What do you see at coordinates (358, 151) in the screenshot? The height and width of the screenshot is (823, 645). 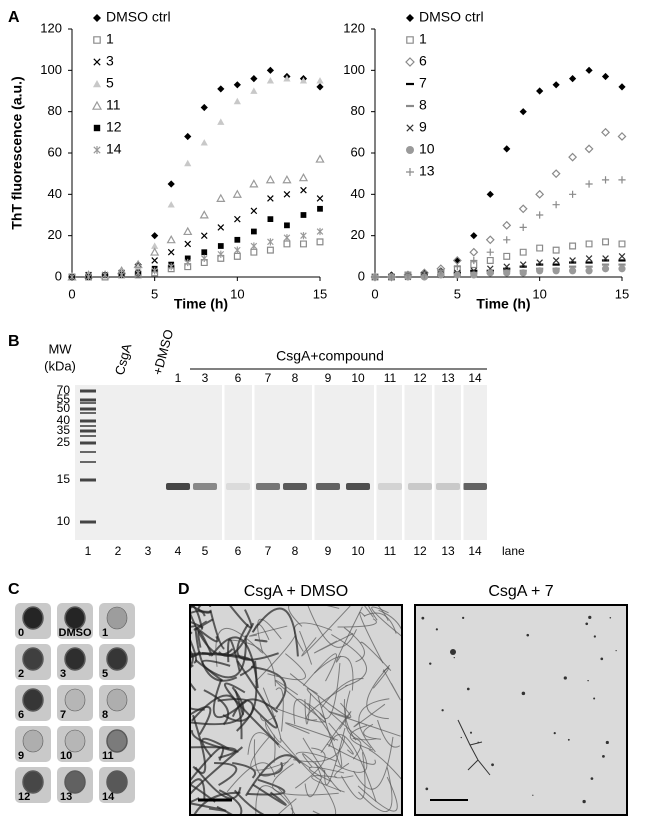 I see `y-tick-label: 60` at bounding box center [358, 151].